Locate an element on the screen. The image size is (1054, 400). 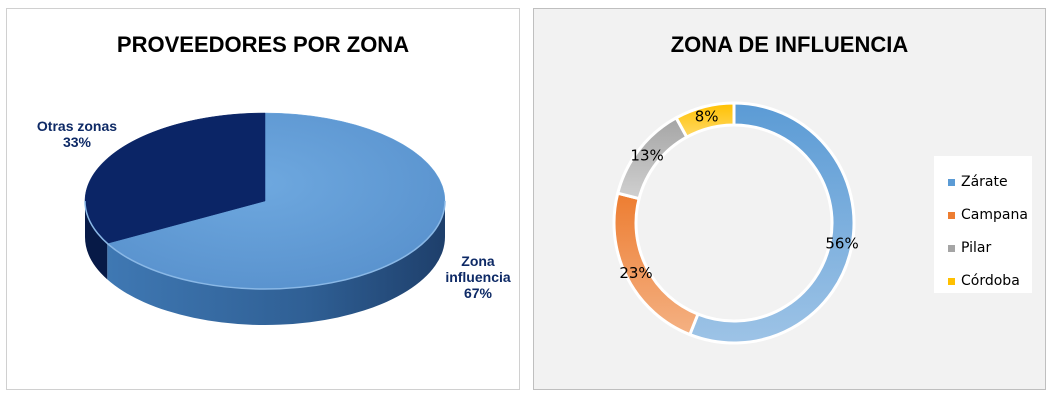
legend-item-cordoba: Córdoba is located at coordinates (984, 281).